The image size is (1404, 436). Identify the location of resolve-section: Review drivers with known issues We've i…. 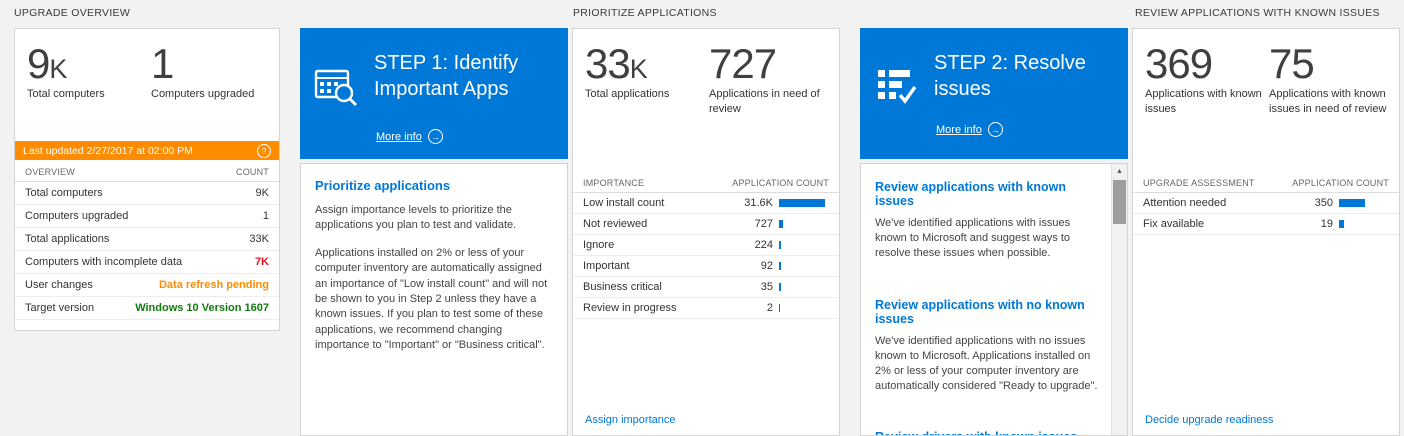
(988, 432).